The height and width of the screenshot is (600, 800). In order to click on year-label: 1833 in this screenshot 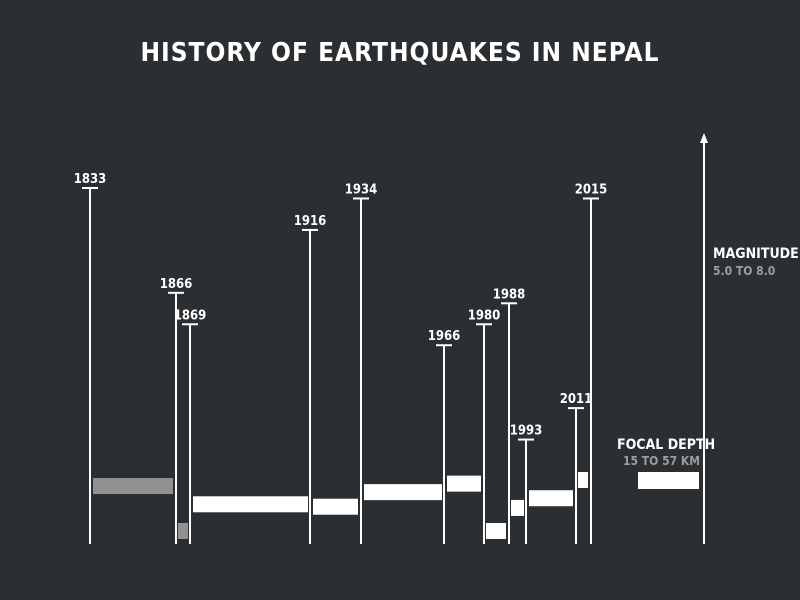, I will do `click(90, 179)`.